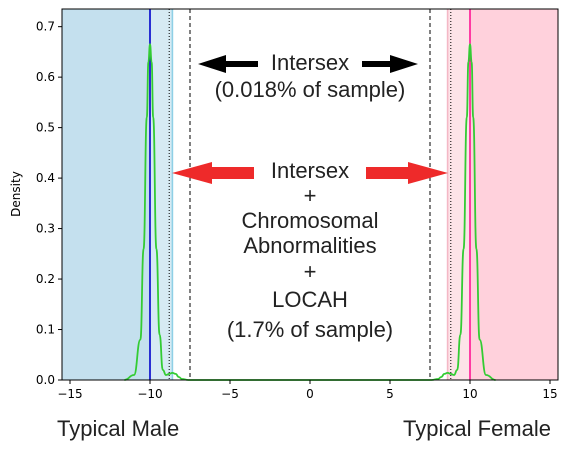  I want to click on x-tick-label: 15, so click(549, 394).